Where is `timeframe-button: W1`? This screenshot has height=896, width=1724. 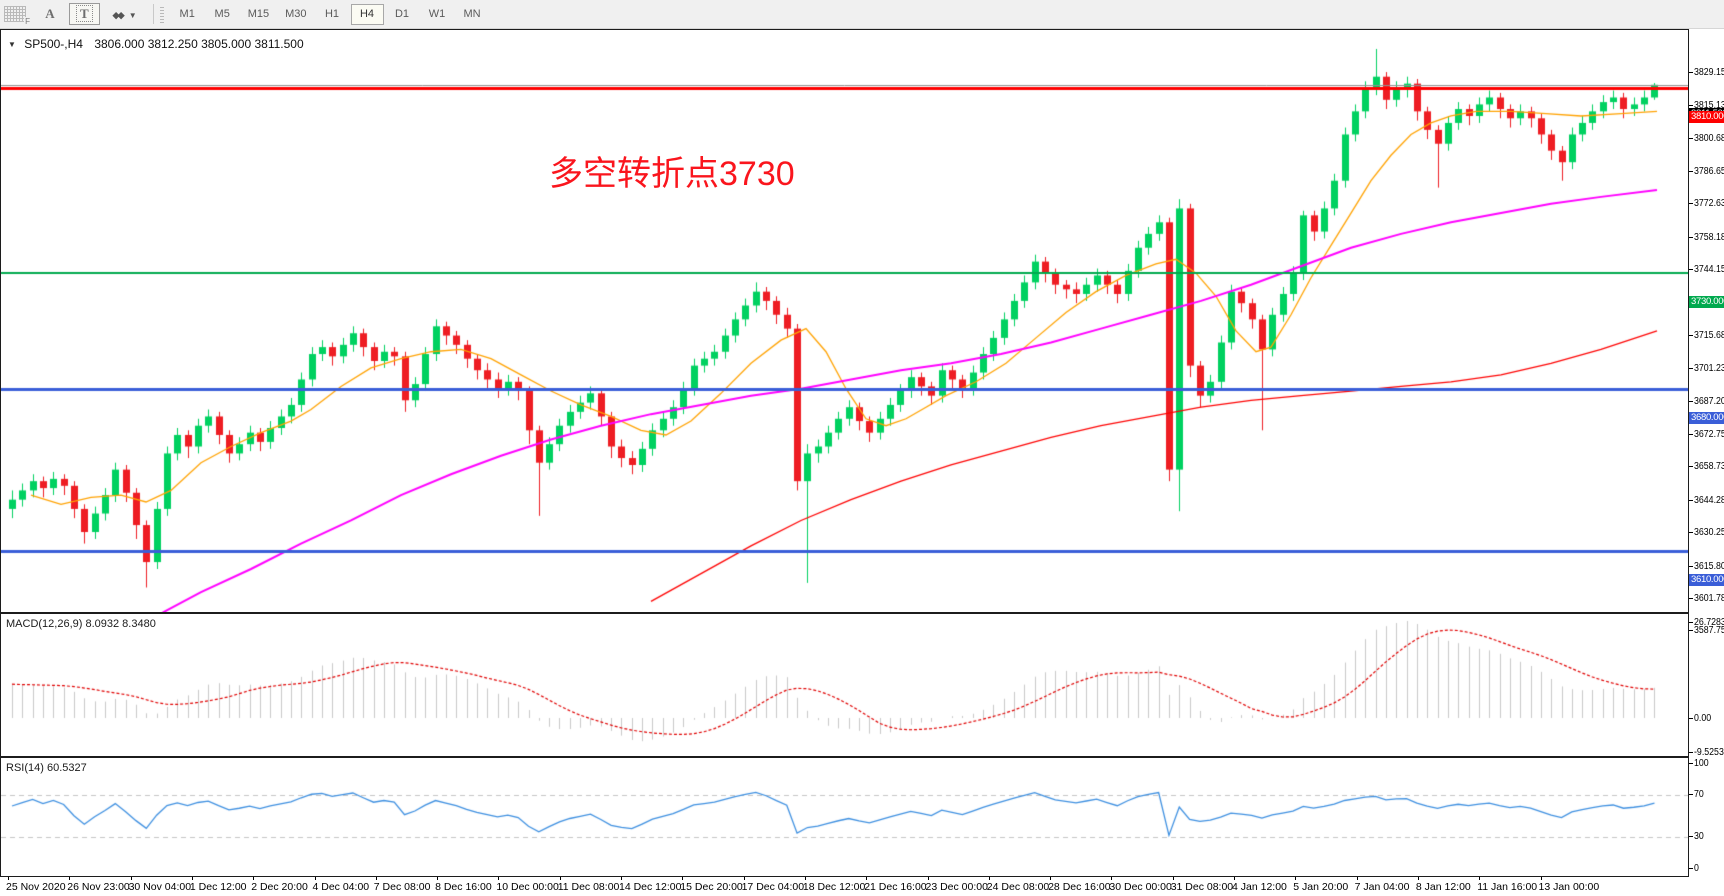
timeframe-button: W1 is located at coordinates (437, 14).